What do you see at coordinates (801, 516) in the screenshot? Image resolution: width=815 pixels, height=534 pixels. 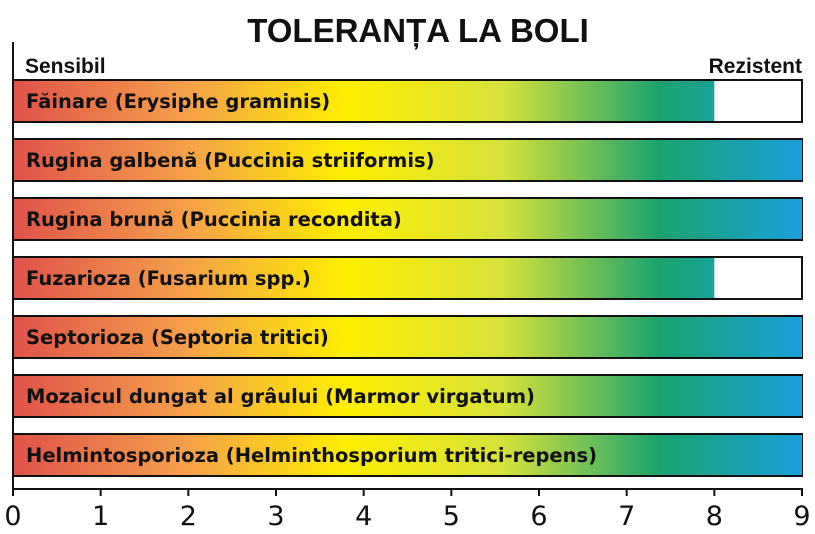 I see `x-tick-label: 9` at bounding box center [801, 516].